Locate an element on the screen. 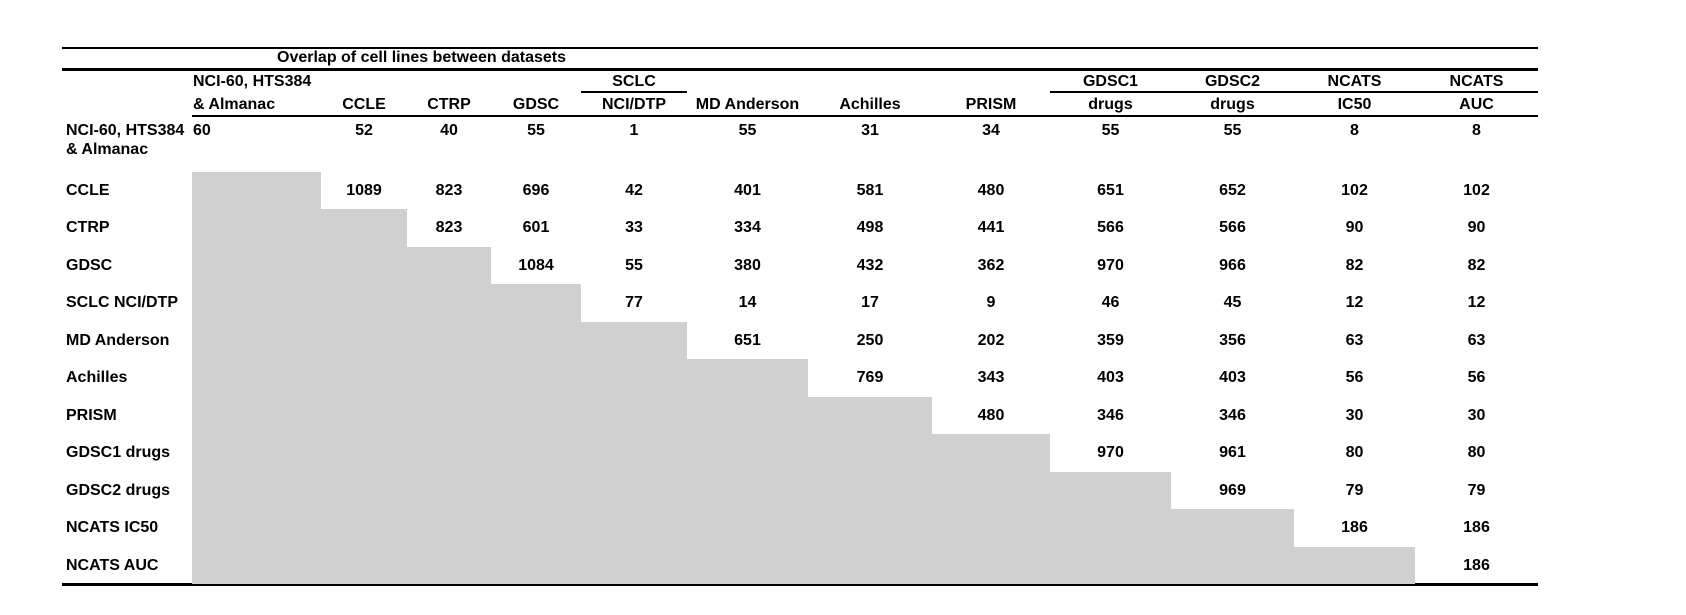 Image resolution: width=1686 pixels, height=615 pixels. cell-value: 52 is located at coordinates (364, 130).